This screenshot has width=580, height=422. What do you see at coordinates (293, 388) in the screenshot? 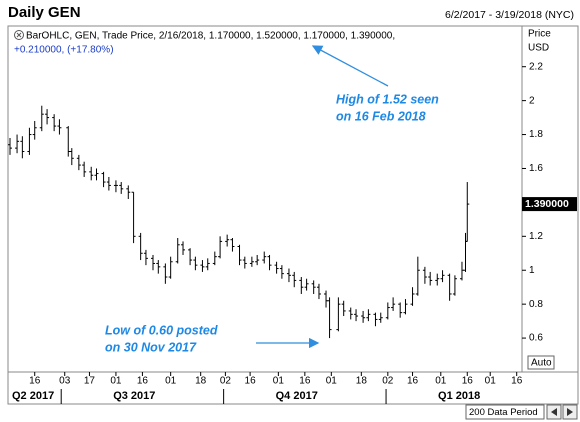
I see `time-axis-panel` at bounding box center [293, 388].